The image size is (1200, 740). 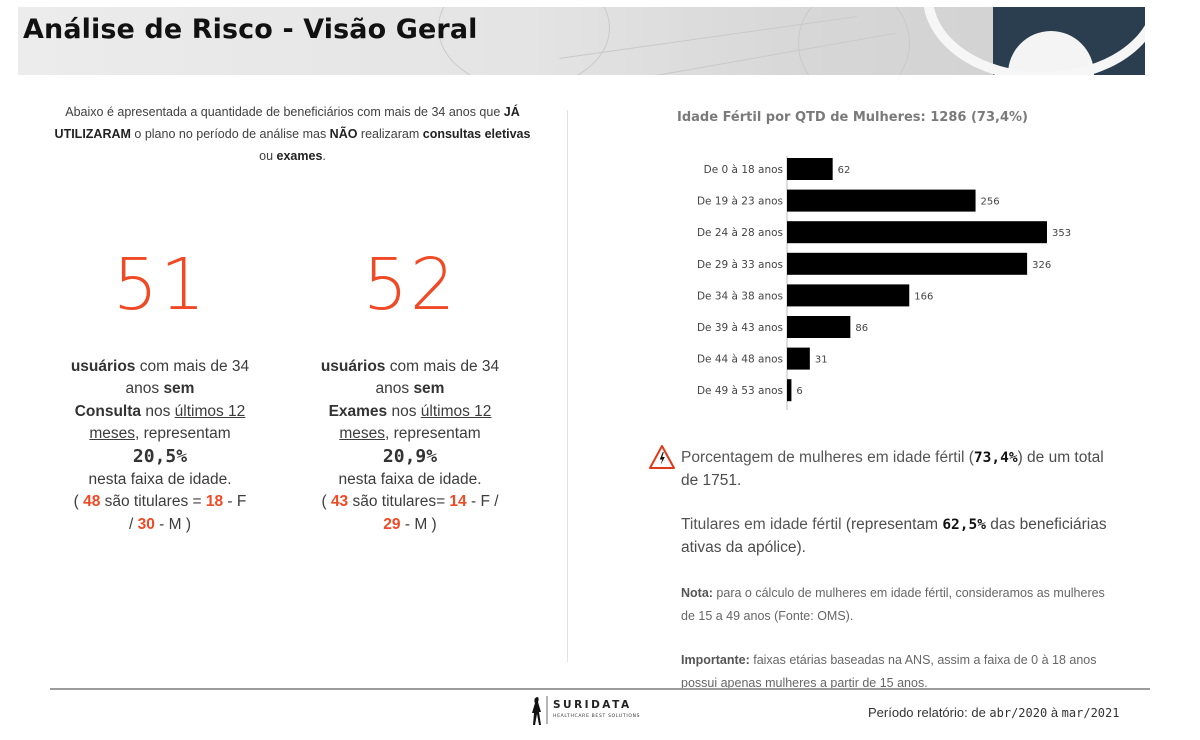 I want to click on stat-number: 52, so click(x=410, y=284).